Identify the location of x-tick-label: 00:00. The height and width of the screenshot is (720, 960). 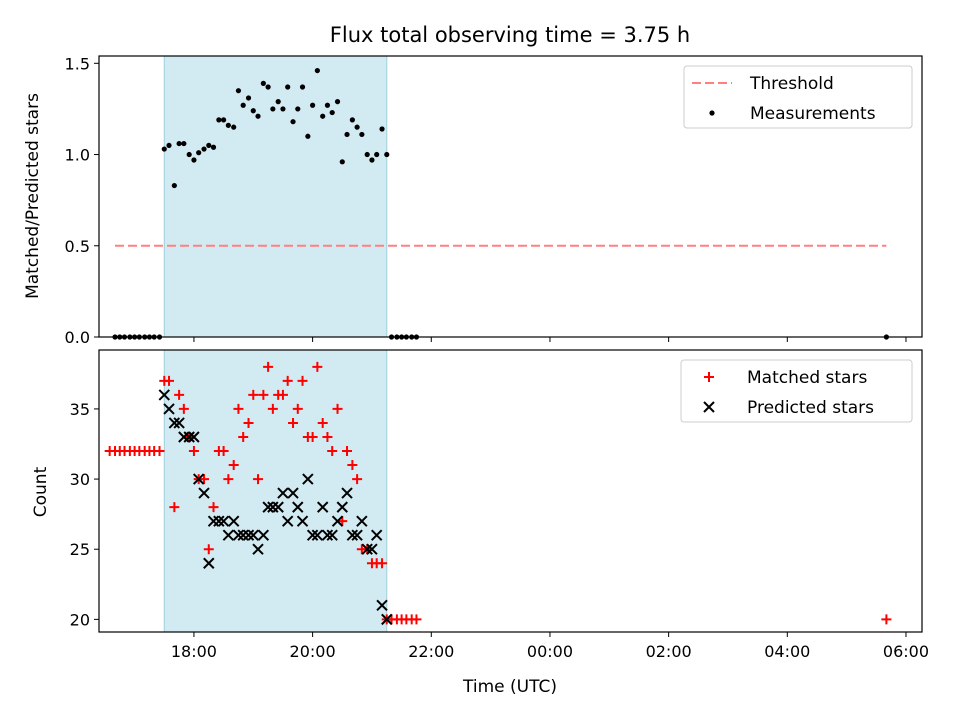
(550, 651).